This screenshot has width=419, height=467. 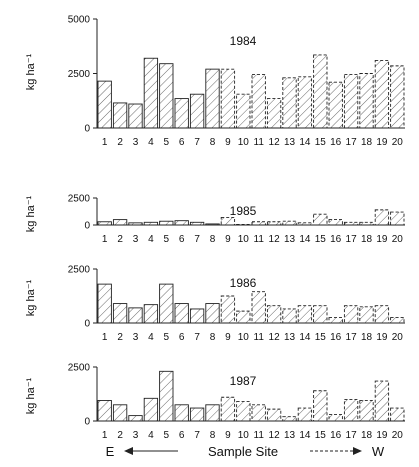 What do you see at coordinates (243, 451) in the screenshot?
I see `x-axis-title: Sample Site` at bounding box center [243, 451].